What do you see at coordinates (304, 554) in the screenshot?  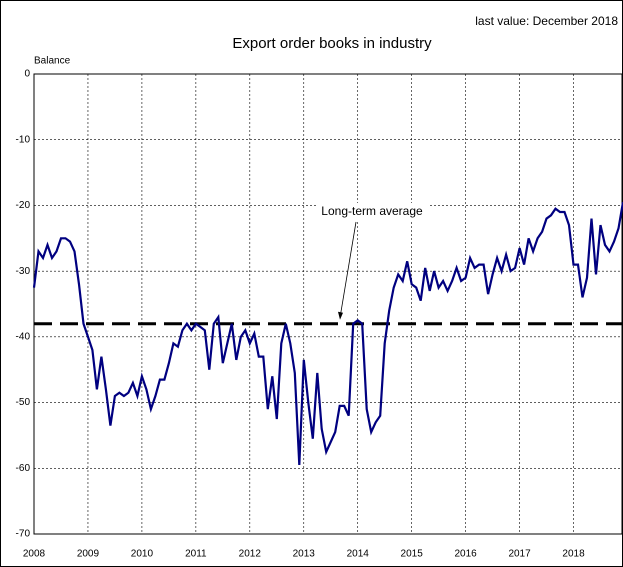 I see `x-tick-label: 2013` at bounding box center [304, 554].